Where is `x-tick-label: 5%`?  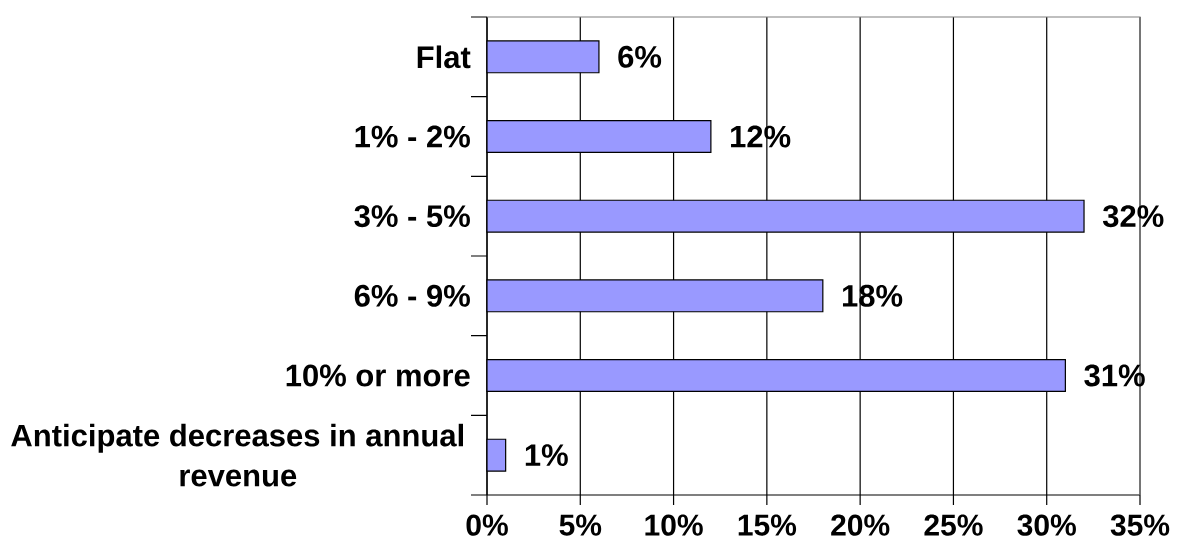
x-tick-label: 5% is located at coordinates (580, 525).